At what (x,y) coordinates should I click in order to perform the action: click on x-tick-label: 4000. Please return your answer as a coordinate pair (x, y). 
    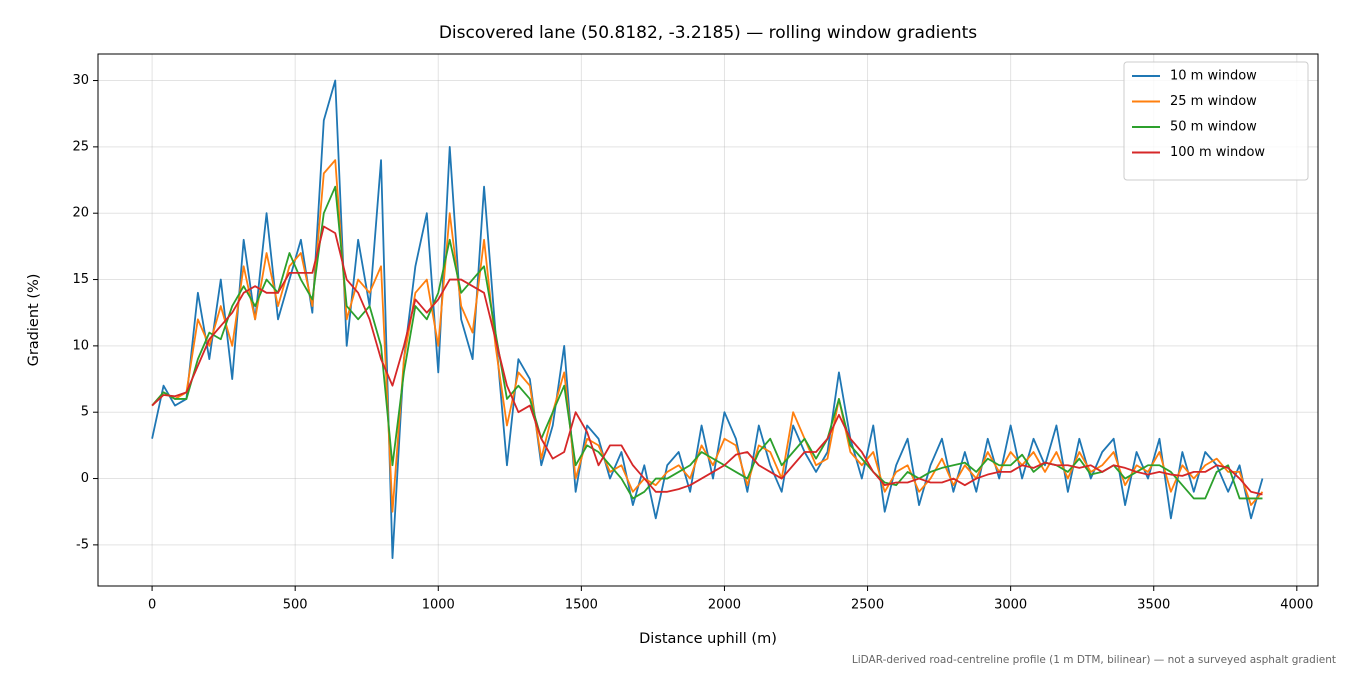
    Looking at the image, I should click on (1296, 605).